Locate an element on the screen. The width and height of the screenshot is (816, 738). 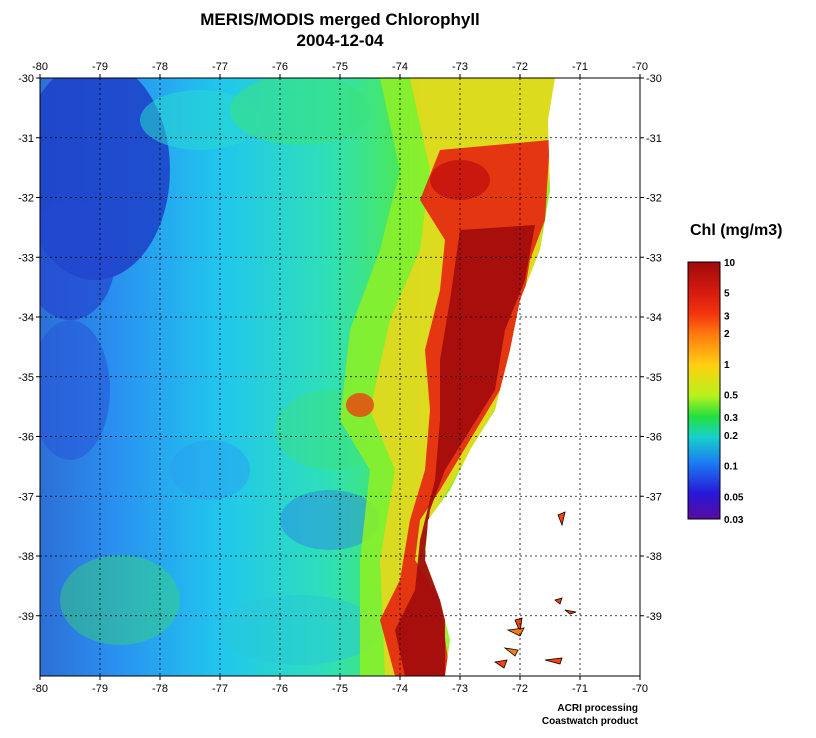
lat-tick-label-right: -32 is located at coordinates (654, 199).